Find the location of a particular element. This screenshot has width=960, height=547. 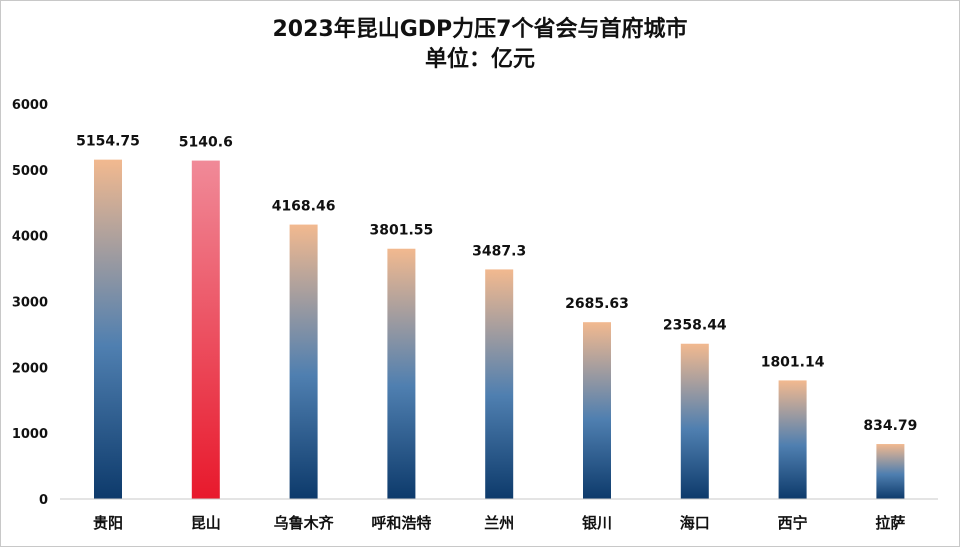

x-axis: 贵阳 昆山 乌鲁木齐 呼和浩特 兰州 银川 海口 西宁 拉萨 is located at coordinates (499, 515).